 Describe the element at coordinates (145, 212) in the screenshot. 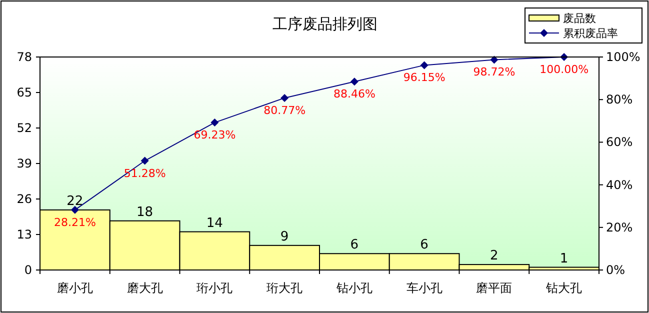

I see `data-label: 18` at that location.